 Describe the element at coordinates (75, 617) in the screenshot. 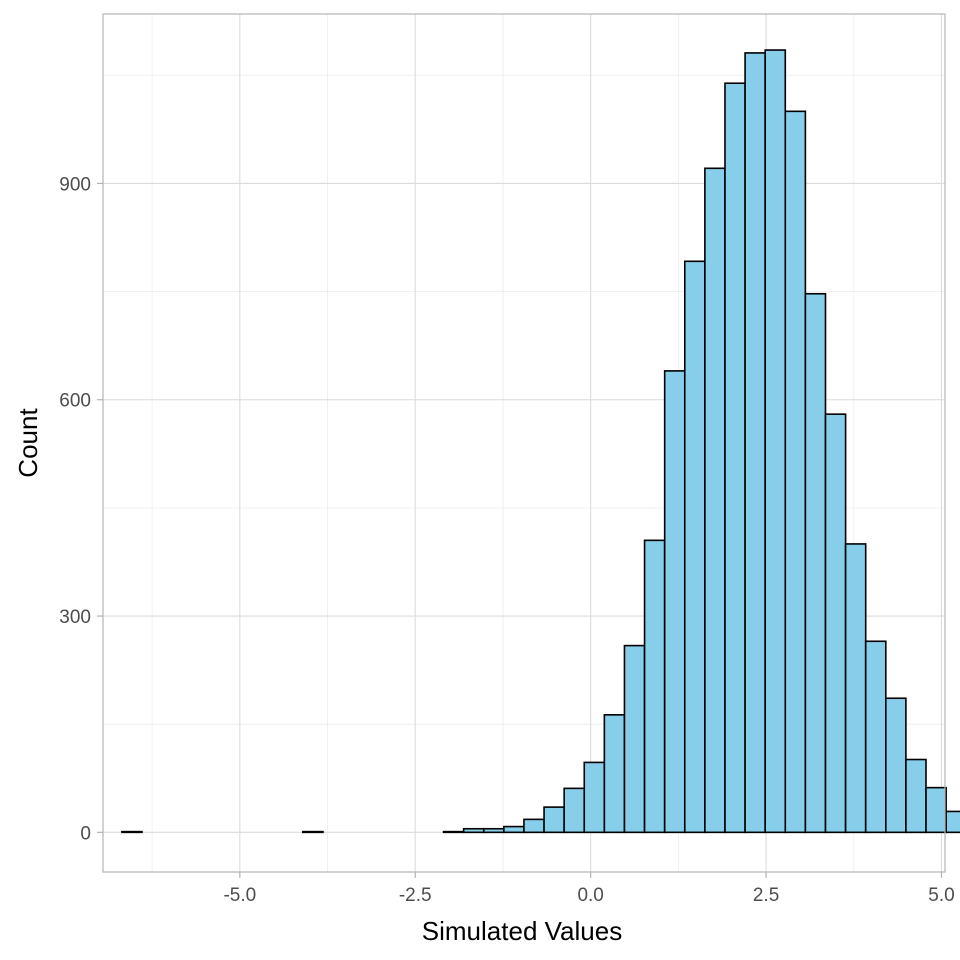

I see `y-tick-label: 300` at that location.